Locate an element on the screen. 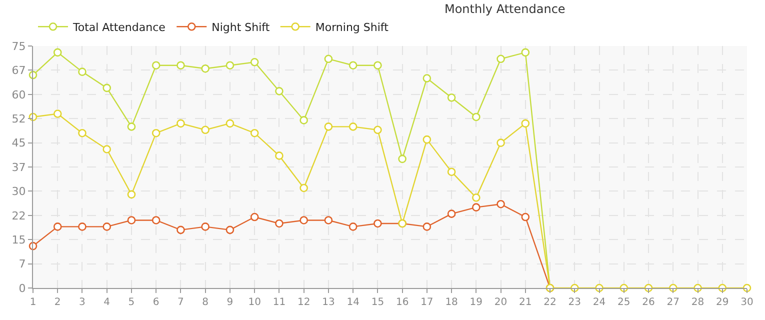 Image resolution: width=765 pixels, height=320 pixels. x-tick-label: 19 is located at coordinates (476, 302).